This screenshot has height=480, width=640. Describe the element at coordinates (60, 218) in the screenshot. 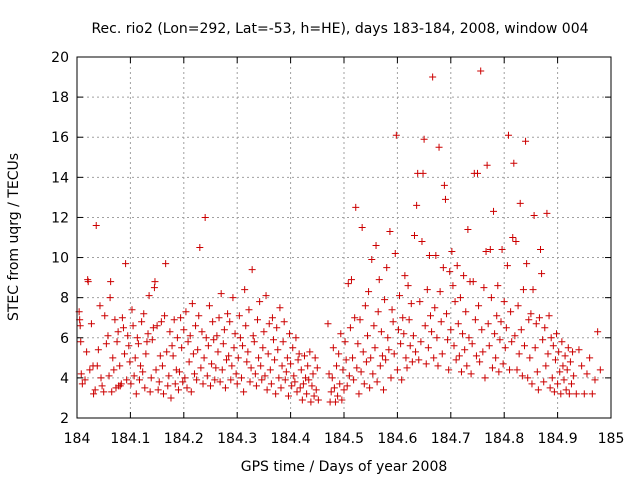

I see `y-tick-label: 12` at that location.